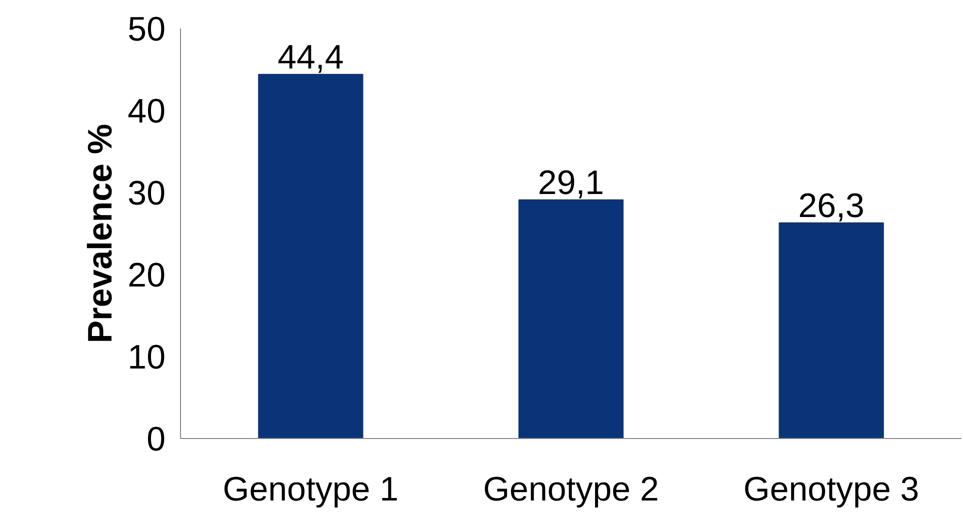 This screenshot has height=520, width=963. Describe the element at coordinates (571, 489) in the screenshot. I see `x-tick-label: Genotype 2` at that location.